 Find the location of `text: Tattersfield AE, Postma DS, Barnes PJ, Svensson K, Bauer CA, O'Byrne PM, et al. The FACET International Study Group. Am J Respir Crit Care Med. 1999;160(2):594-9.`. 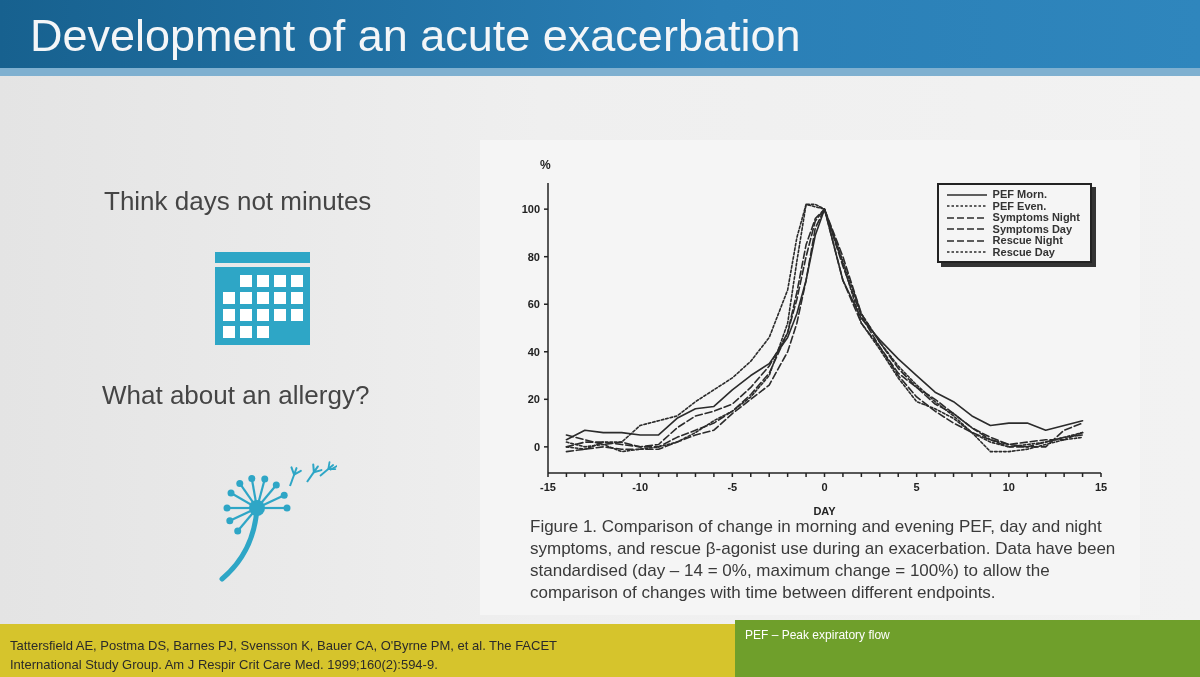

text: Tattersfield AE, Postma DS, Barnes PJ, Svensson K, Bauer CA, O'Byrne PM, et al. The FACET International Study Group. Am J Respir Crit Care Med. 1999;160(2):594-9. is located at coordinates (284, 655).